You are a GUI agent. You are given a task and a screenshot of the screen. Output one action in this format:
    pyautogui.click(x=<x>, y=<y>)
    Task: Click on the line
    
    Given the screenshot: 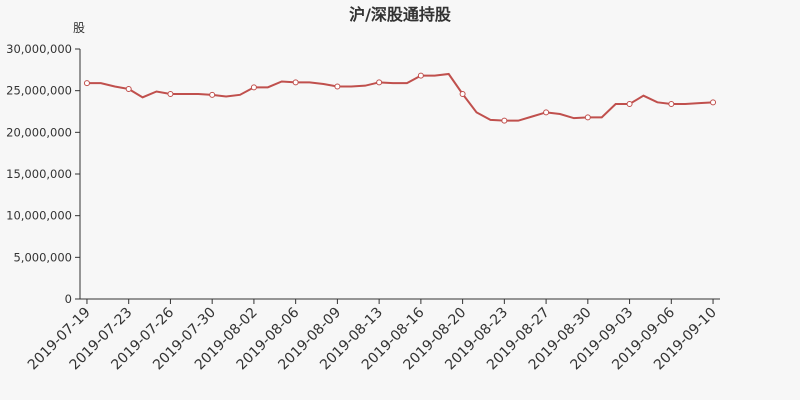 What is the action you would take?
    pyautogui.click(x=400, y=97)
    